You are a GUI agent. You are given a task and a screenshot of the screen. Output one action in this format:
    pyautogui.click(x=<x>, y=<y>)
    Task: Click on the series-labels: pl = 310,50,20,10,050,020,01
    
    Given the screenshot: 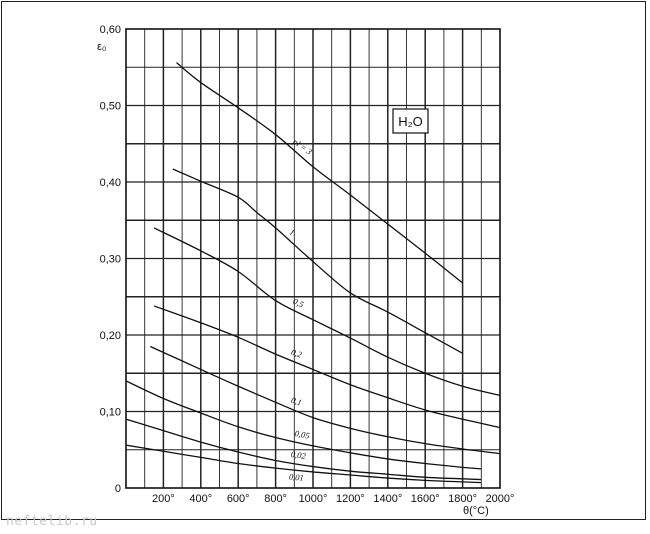 What is the action you would take?
    pyautogui.click(x=301, y=309)
    